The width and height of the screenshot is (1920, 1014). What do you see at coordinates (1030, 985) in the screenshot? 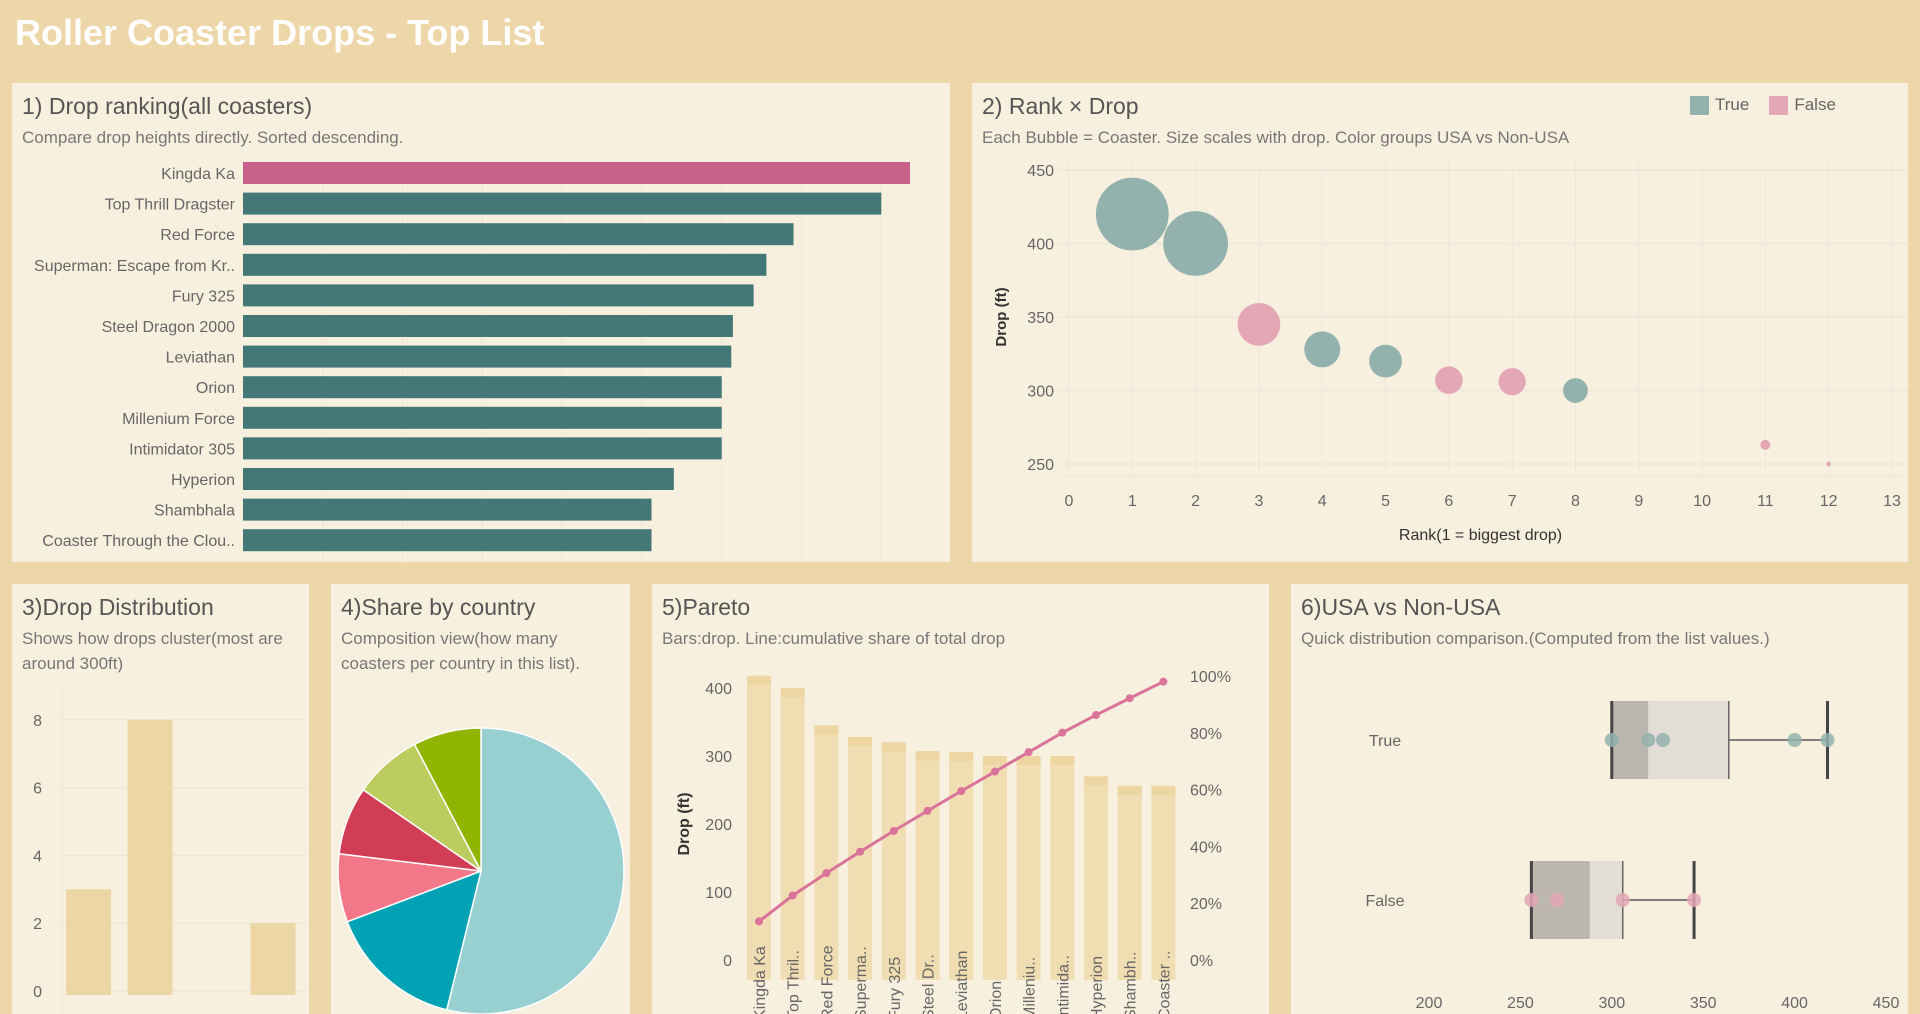
I see `x-tick-label: Milleniu..` at bounding box center [1030, 985].